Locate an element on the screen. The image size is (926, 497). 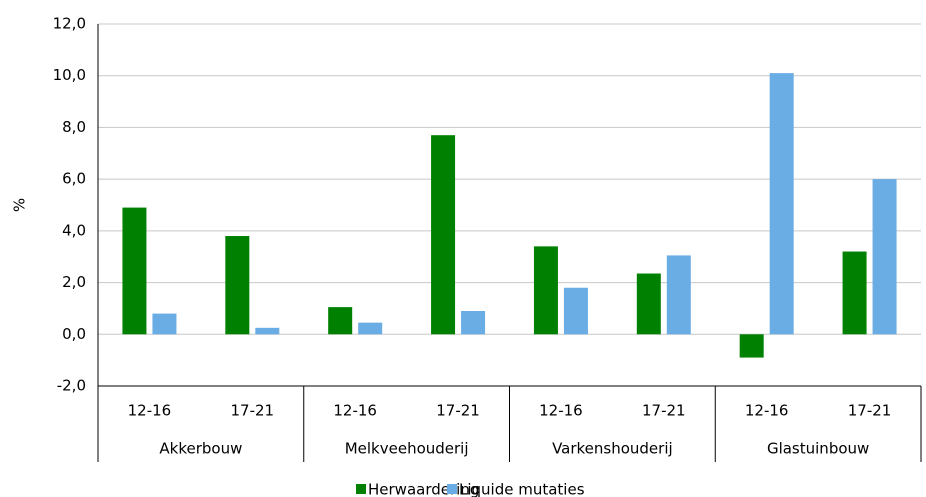
group-label: Akkerbouw is located at coordinates (200, 449).